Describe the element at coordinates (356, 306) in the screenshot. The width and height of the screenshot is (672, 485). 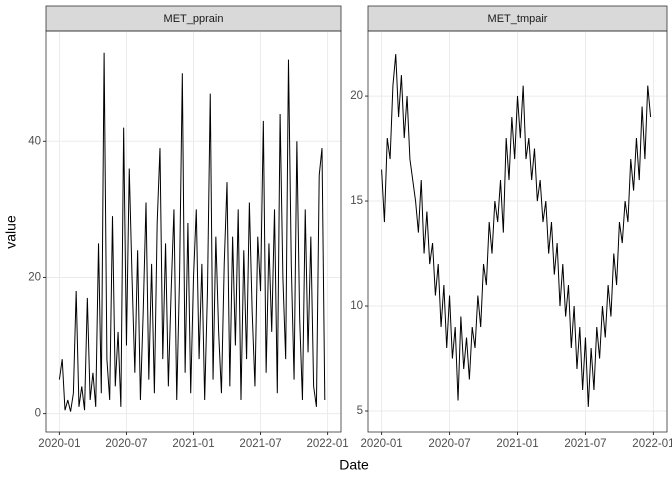
I see `y-tick-label: 10` at that location.